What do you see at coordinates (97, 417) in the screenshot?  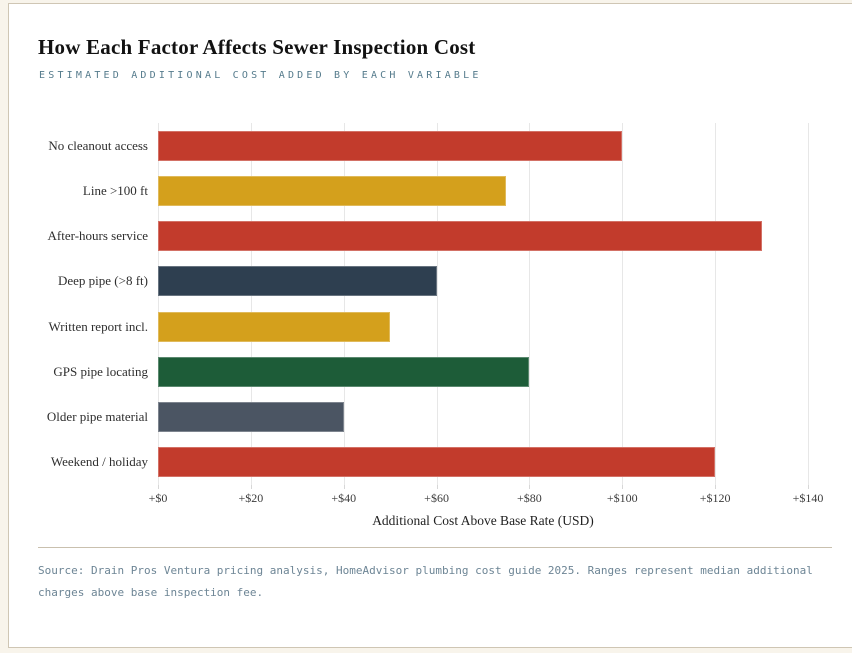 I see `y-axis-label-text: Older pipe material` at bounding box center [97, 417].